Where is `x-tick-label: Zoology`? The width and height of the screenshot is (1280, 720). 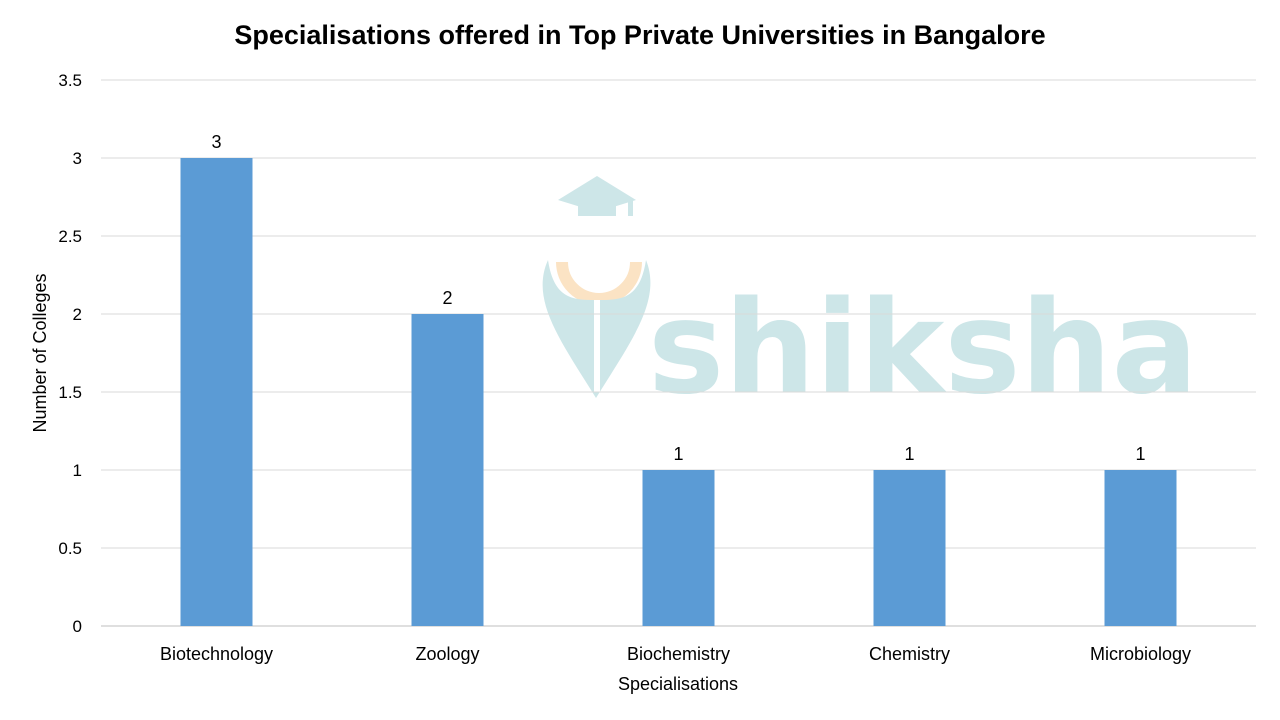
x-tick-label: Zoology is located at coordinates (447, 654).